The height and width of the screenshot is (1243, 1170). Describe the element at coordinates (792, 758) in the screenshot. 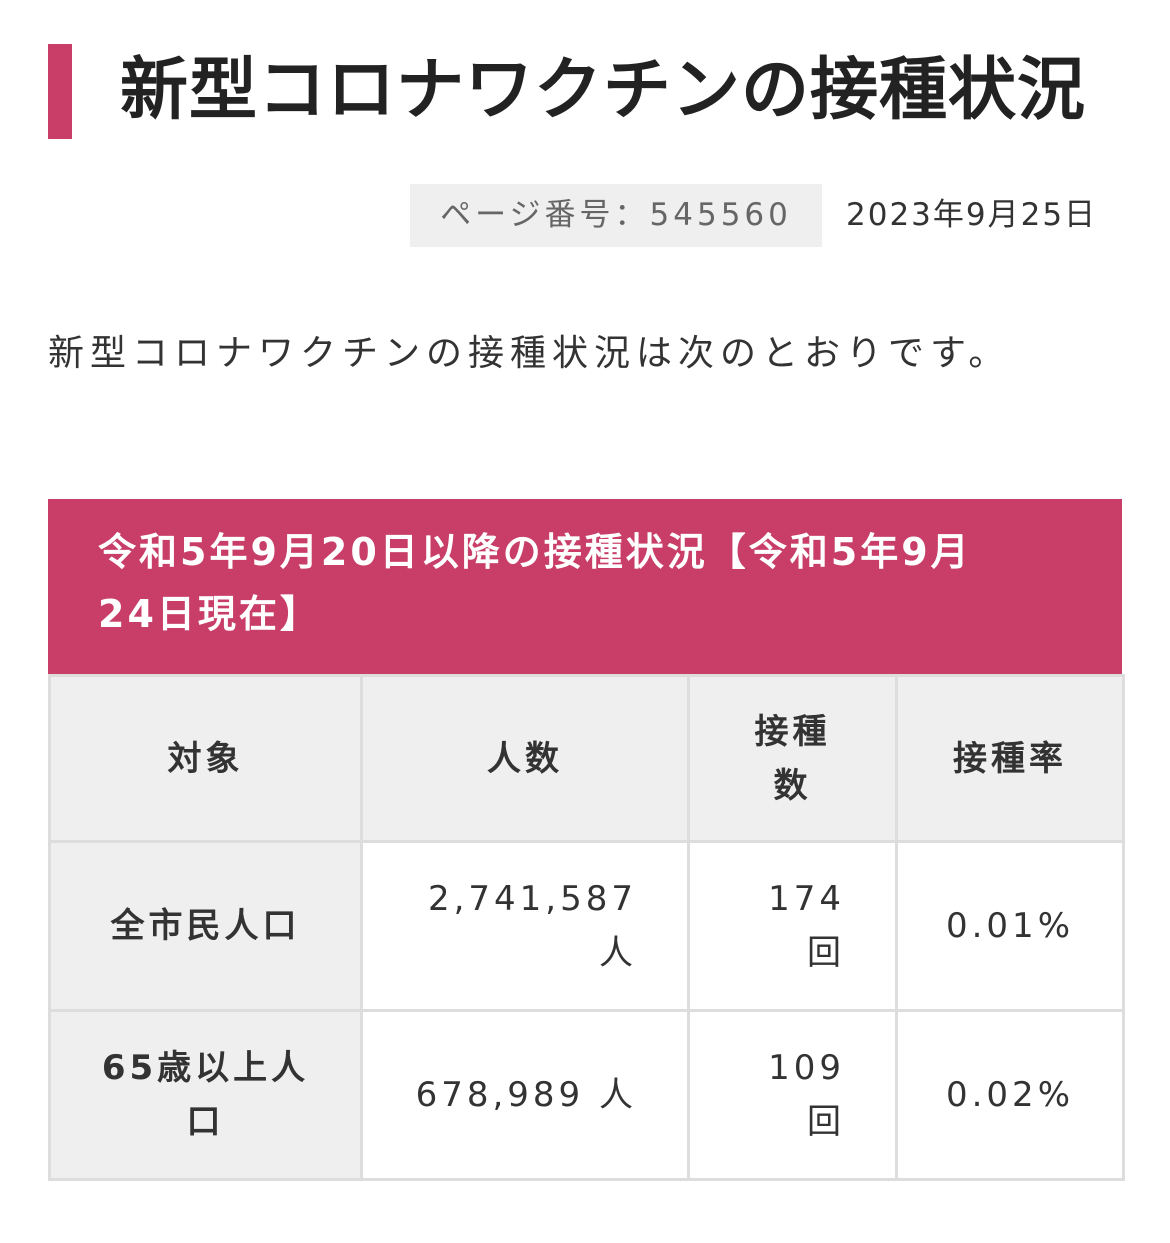

I see `header-doses: 接種 数` at that location.